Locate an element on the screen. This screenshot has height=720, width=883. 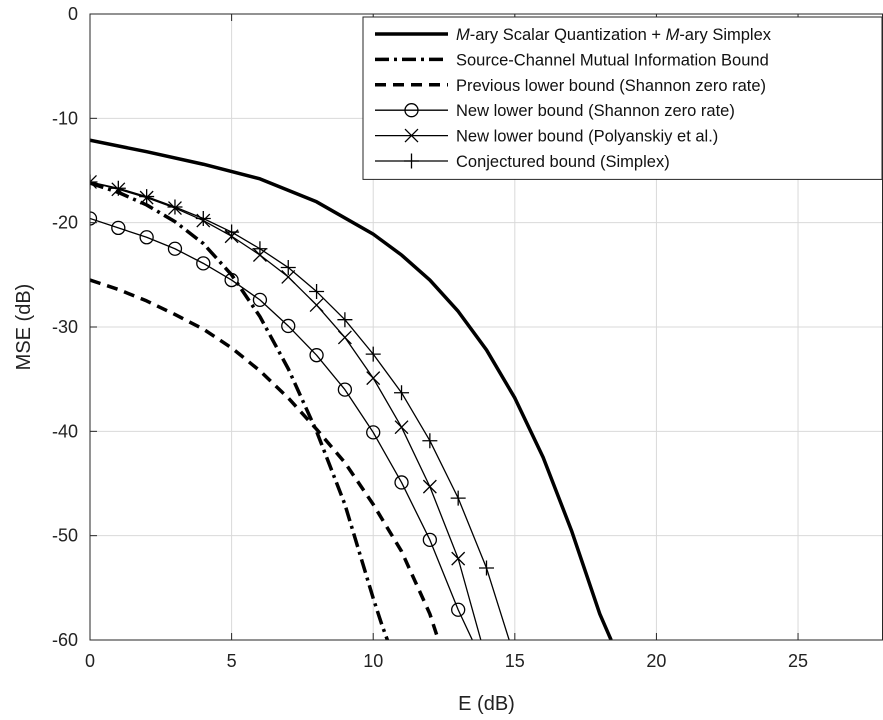
legend-entry-part: Conjectured bound (Simplex) is located at coordinates (563, 162).